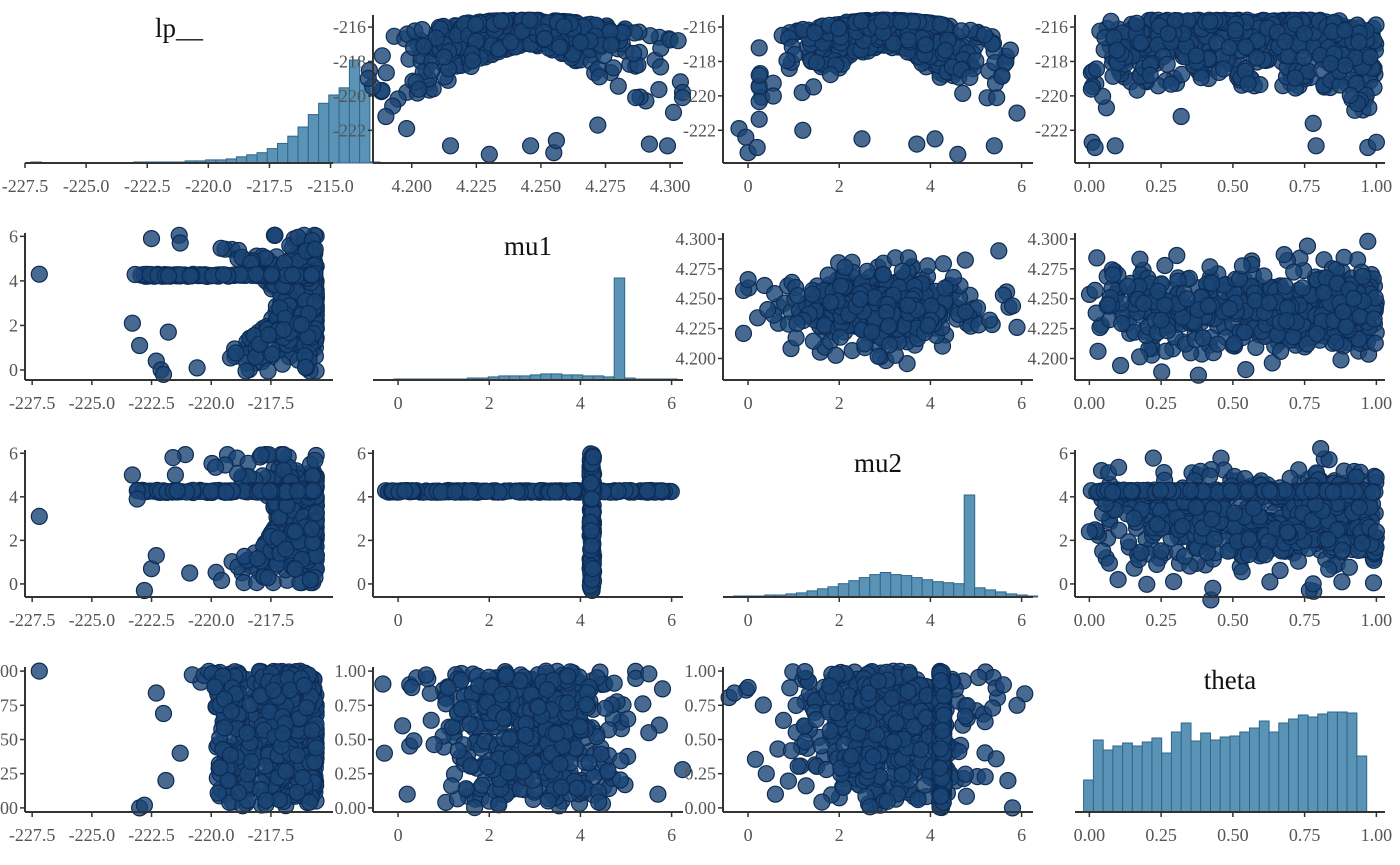  What do you see at coordinates (361, 584) in the screenshot?
I see `y-tick-label: 0` at bounding box center [361, 584].